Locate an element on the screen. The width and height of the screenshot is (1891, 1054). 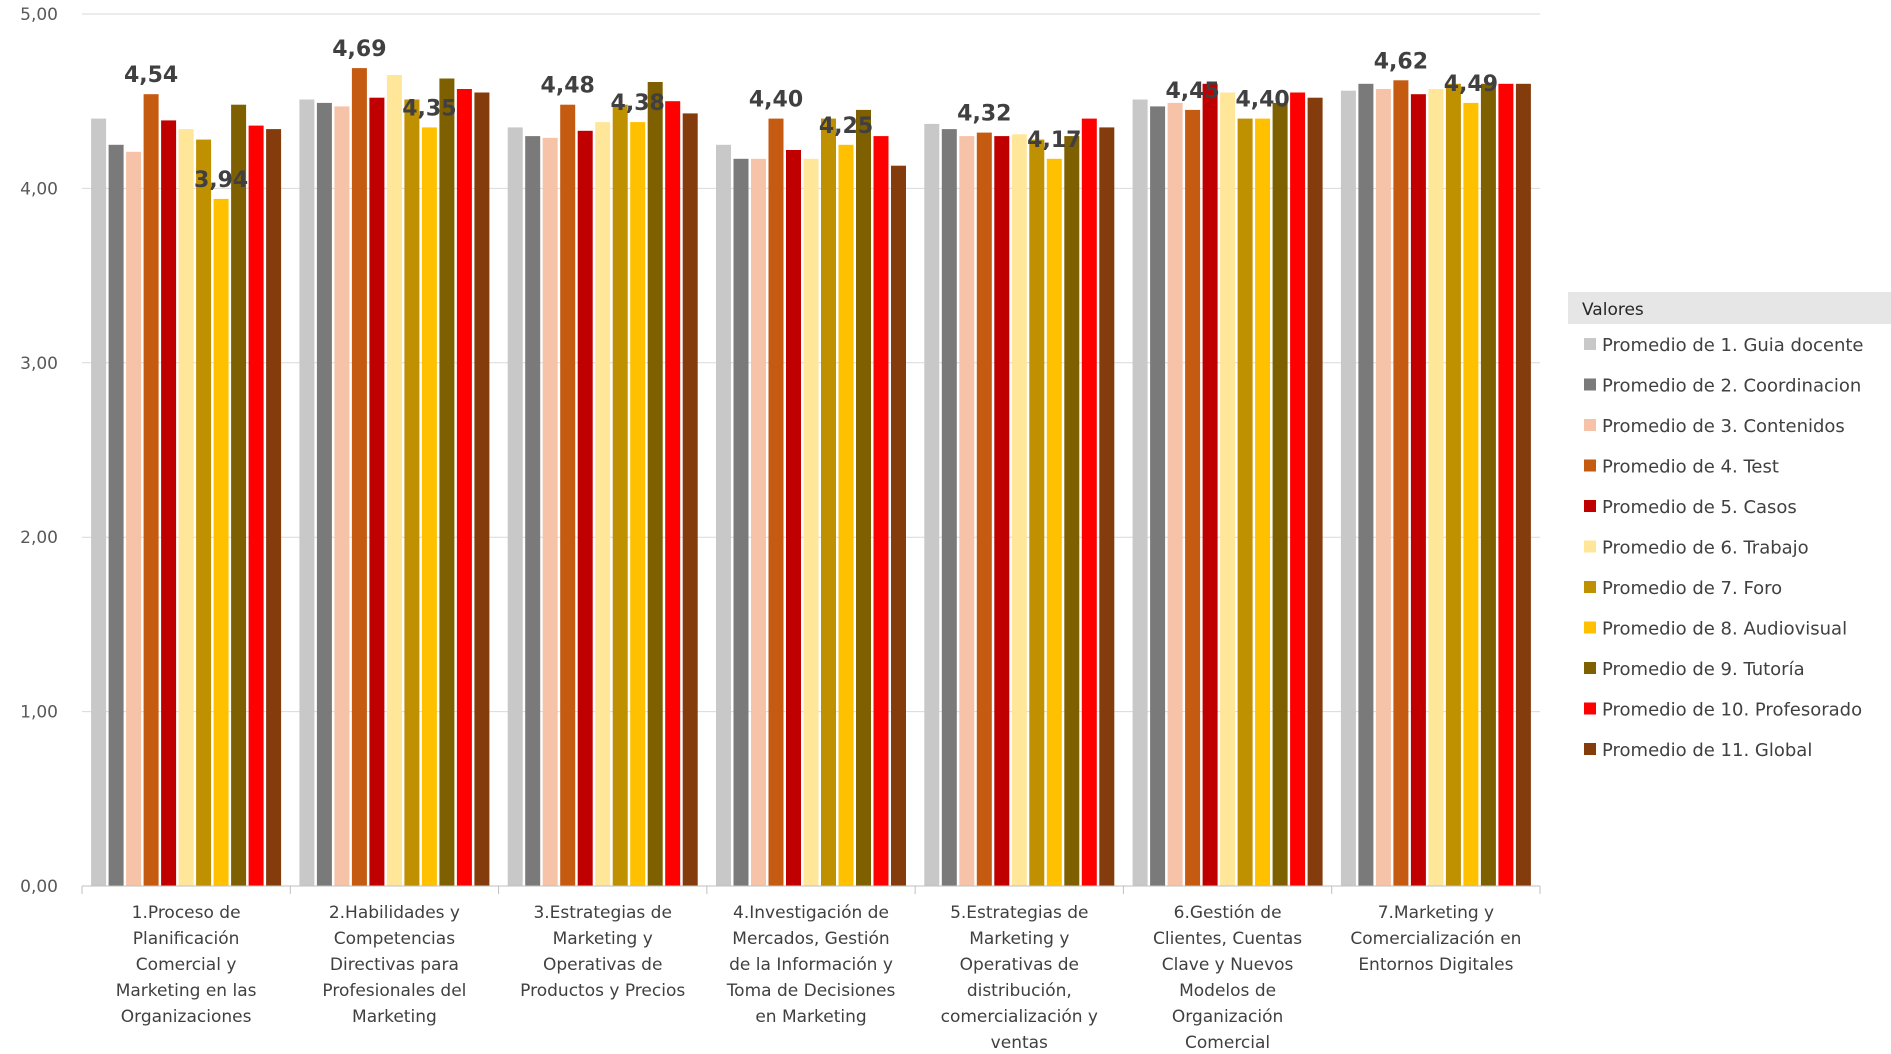
y-tick-label: 3,00 is located at coordinates (39, 364).